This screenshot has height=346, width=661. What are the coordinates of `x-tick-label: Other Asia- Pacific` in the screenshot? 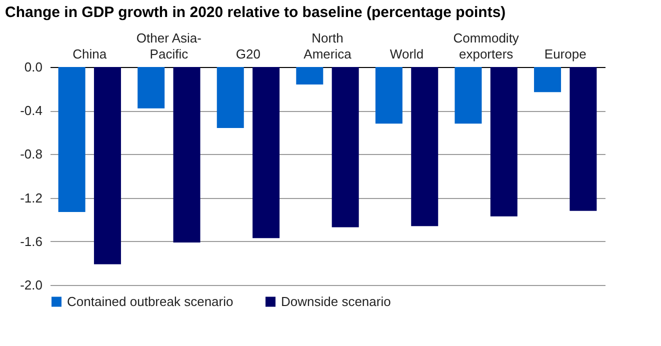 It's located at (169, 46).